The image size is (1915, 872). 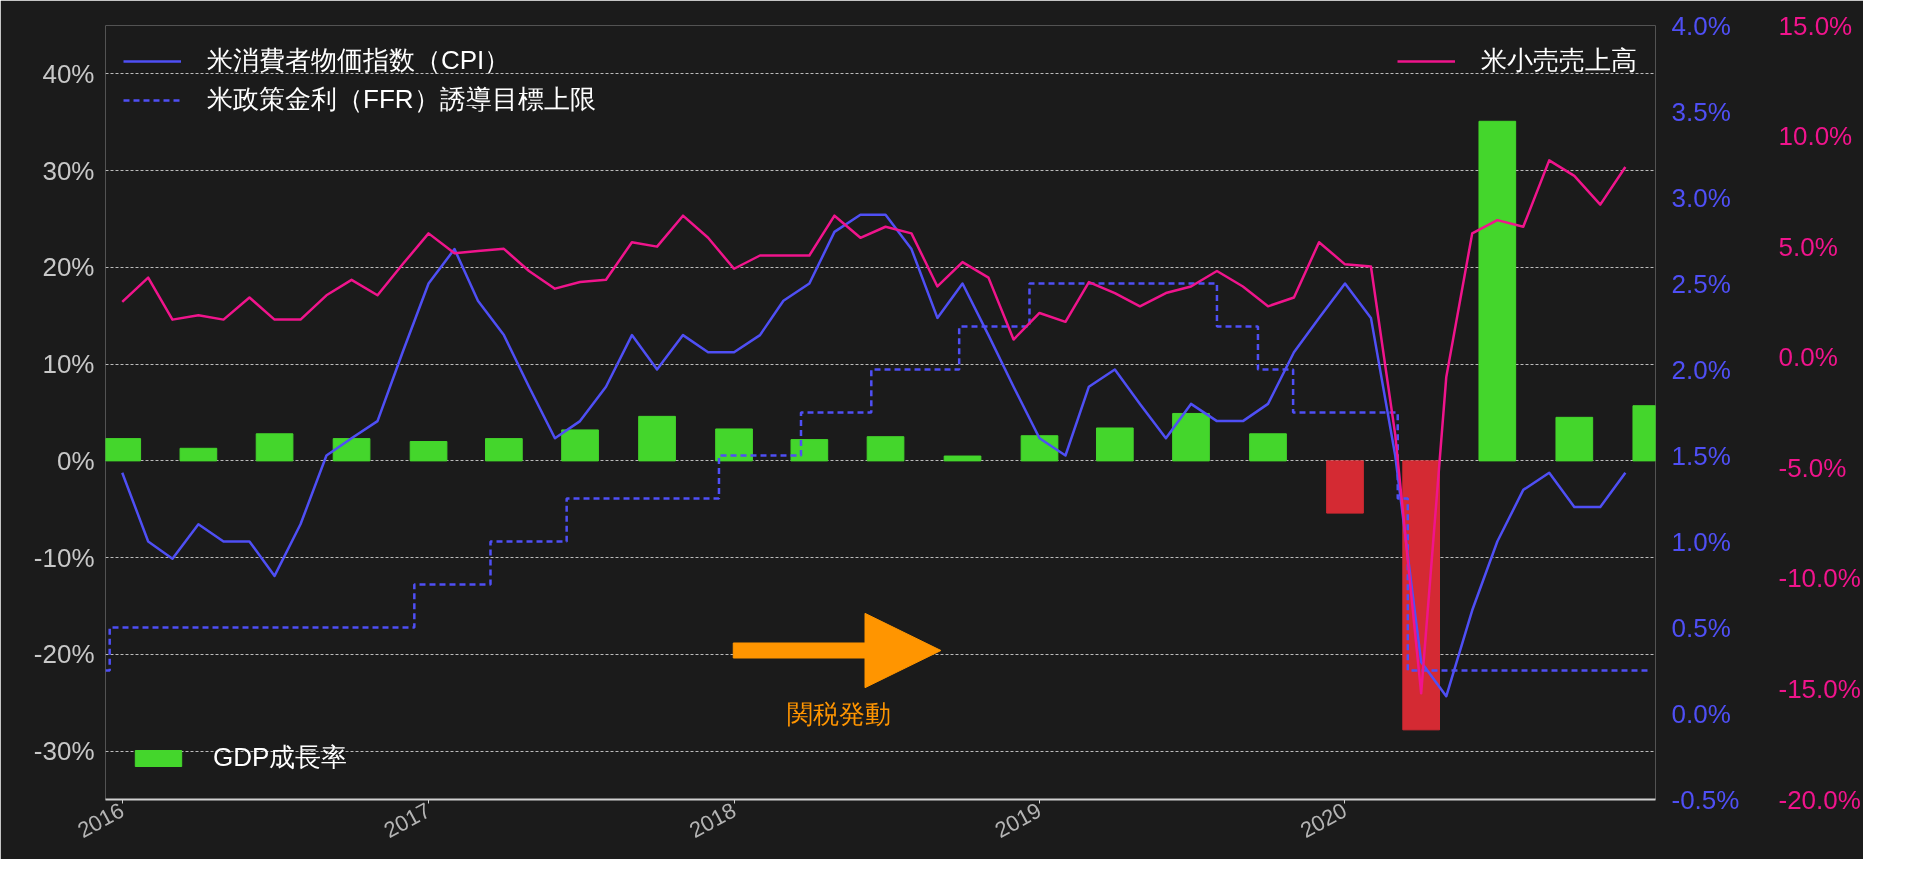 I want to click on y-tick-label: 40%, so click(x=68, y=73).